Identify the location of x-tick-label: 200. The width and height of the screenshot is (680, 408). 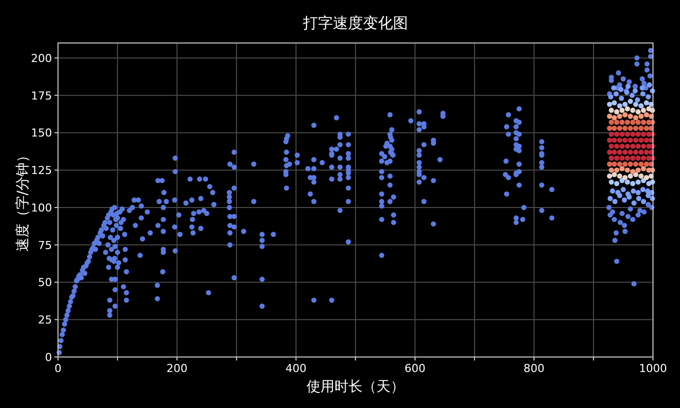
(177, 368).